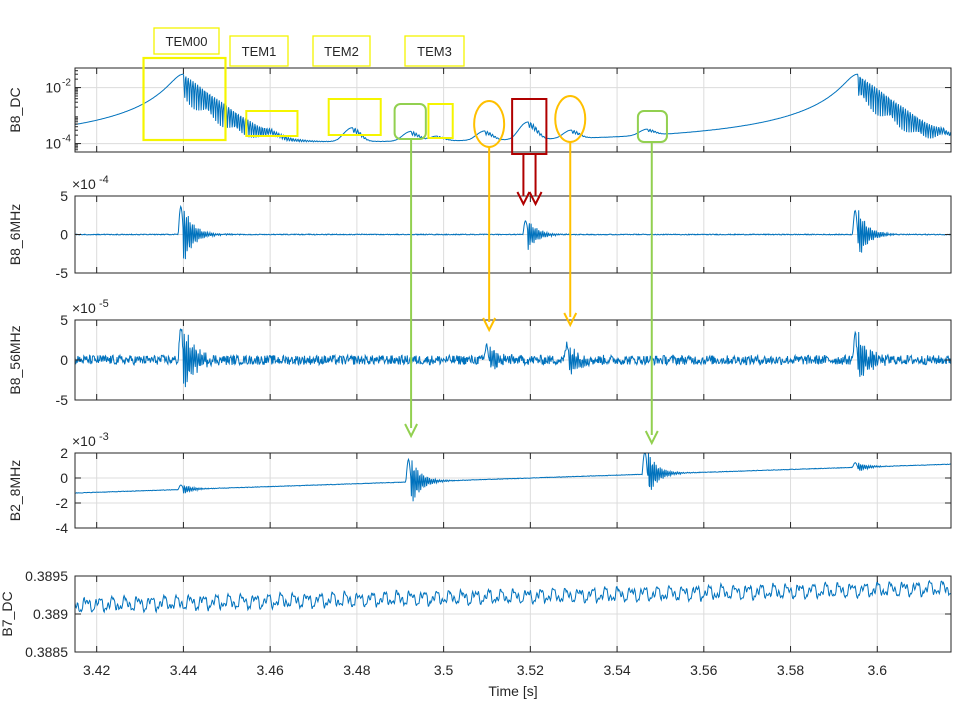 This screenshot has height=720, width=960. What do you see at coordinates (530, 670) in the screenshot?
I see `x-tick-label: 3.52` at bounding box center [530, 670].